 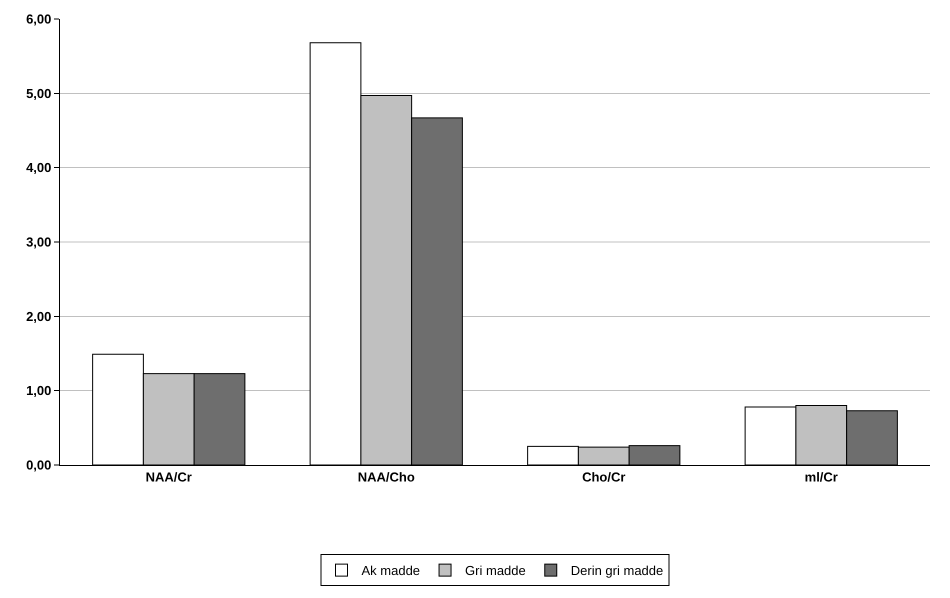 I want to click on y-tick-label: 4,00, so click(x=39, y=168).